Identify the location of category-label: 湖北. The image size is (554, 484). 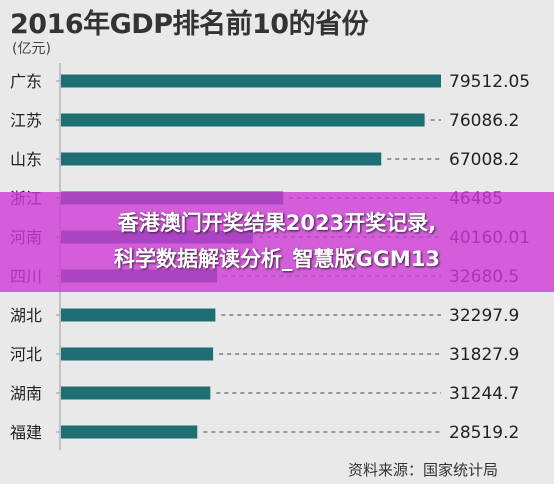
(26, 315).